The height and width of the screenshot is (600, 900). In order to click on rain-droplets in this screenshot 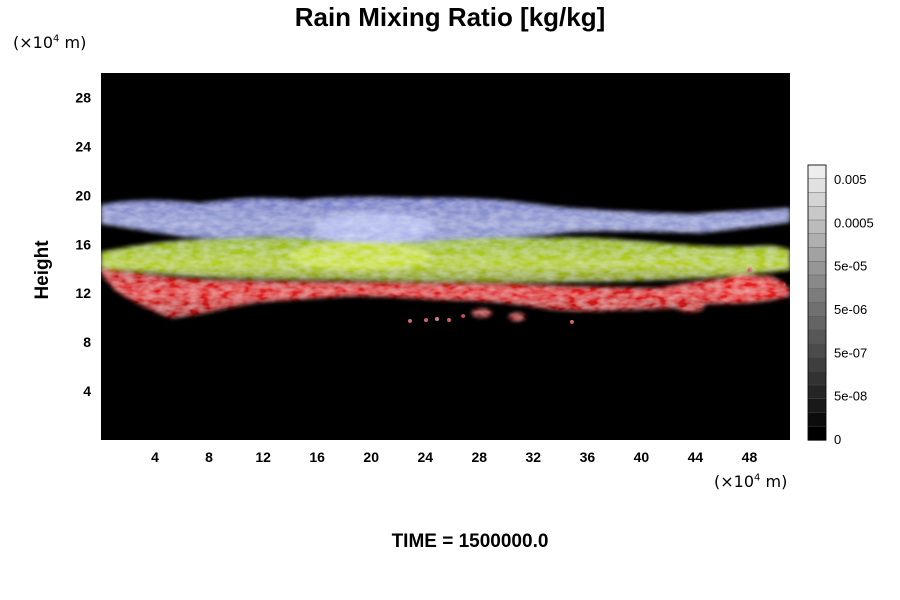, I will do `click(597, 295)`.